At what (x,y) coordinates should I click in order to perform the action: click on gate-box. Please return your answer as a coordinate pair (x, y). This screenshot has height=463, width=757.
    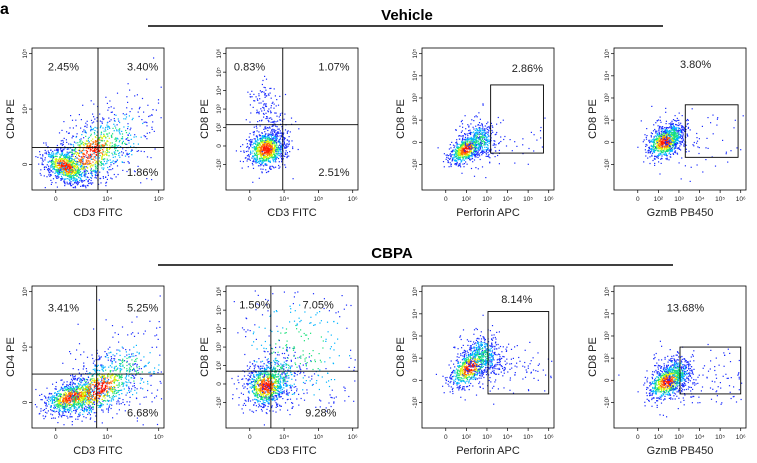
    Looking at the image, I should click on (711, 131).